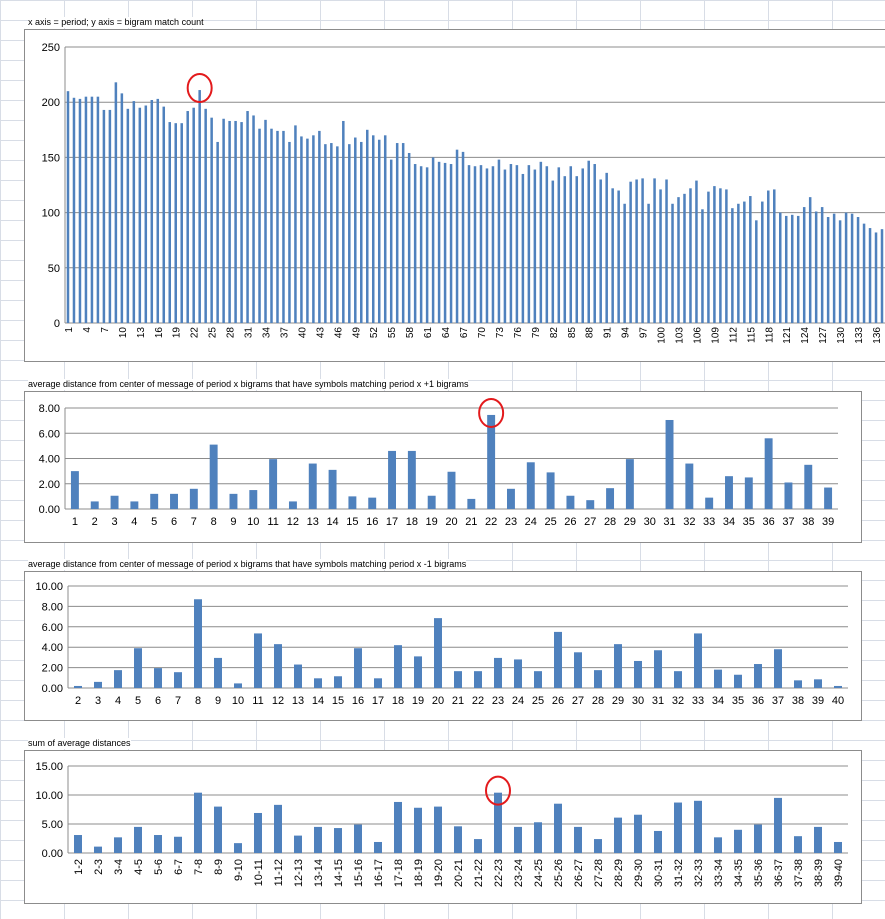  I want to click on x-tick-label: 11-12, so click(279, 872).